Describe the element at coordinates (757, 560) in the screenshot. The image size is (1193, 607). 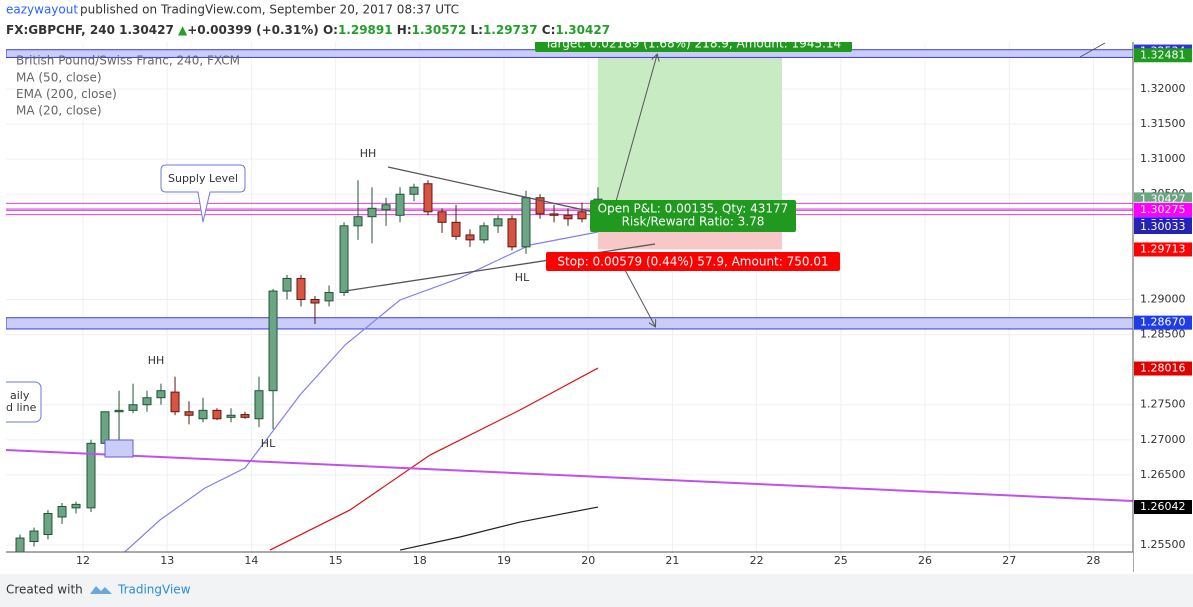
I see `x-tick-label: 22` at that location.